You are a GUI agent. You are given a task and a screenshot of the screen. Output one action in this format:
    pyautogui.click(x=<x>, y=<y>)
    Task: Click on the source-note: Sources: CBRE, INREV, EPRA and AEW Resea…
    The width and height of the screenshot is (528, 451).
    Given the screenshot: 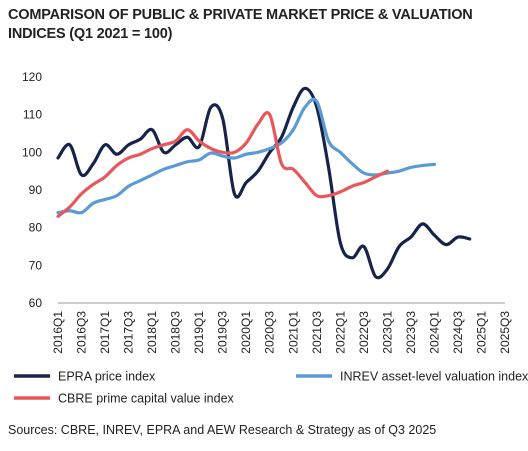 What is the action you would take?
    pyautogui.click(x=222, y=430)
    